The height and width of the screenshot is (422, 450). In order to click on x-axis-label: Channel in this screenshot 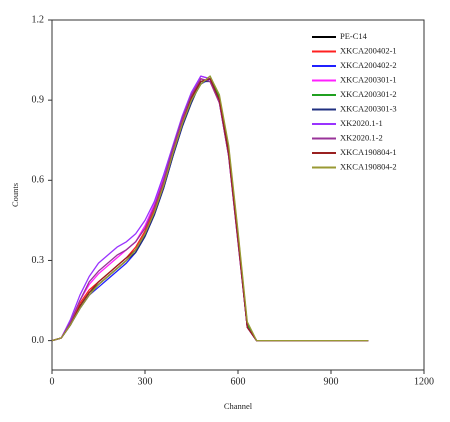, I will do `click(238, 406)`.